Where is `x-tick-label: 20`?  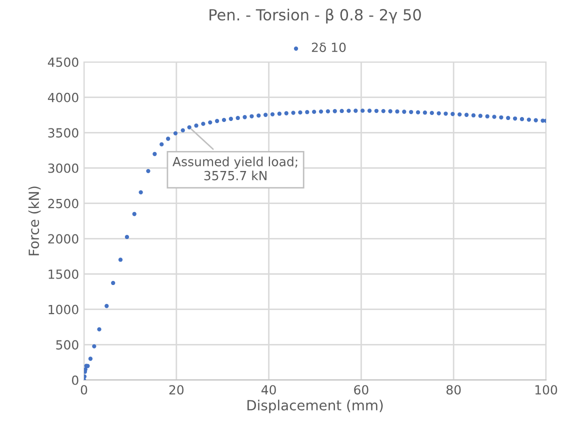
x-tick-label: 20 is located at coordinates (176, 390).